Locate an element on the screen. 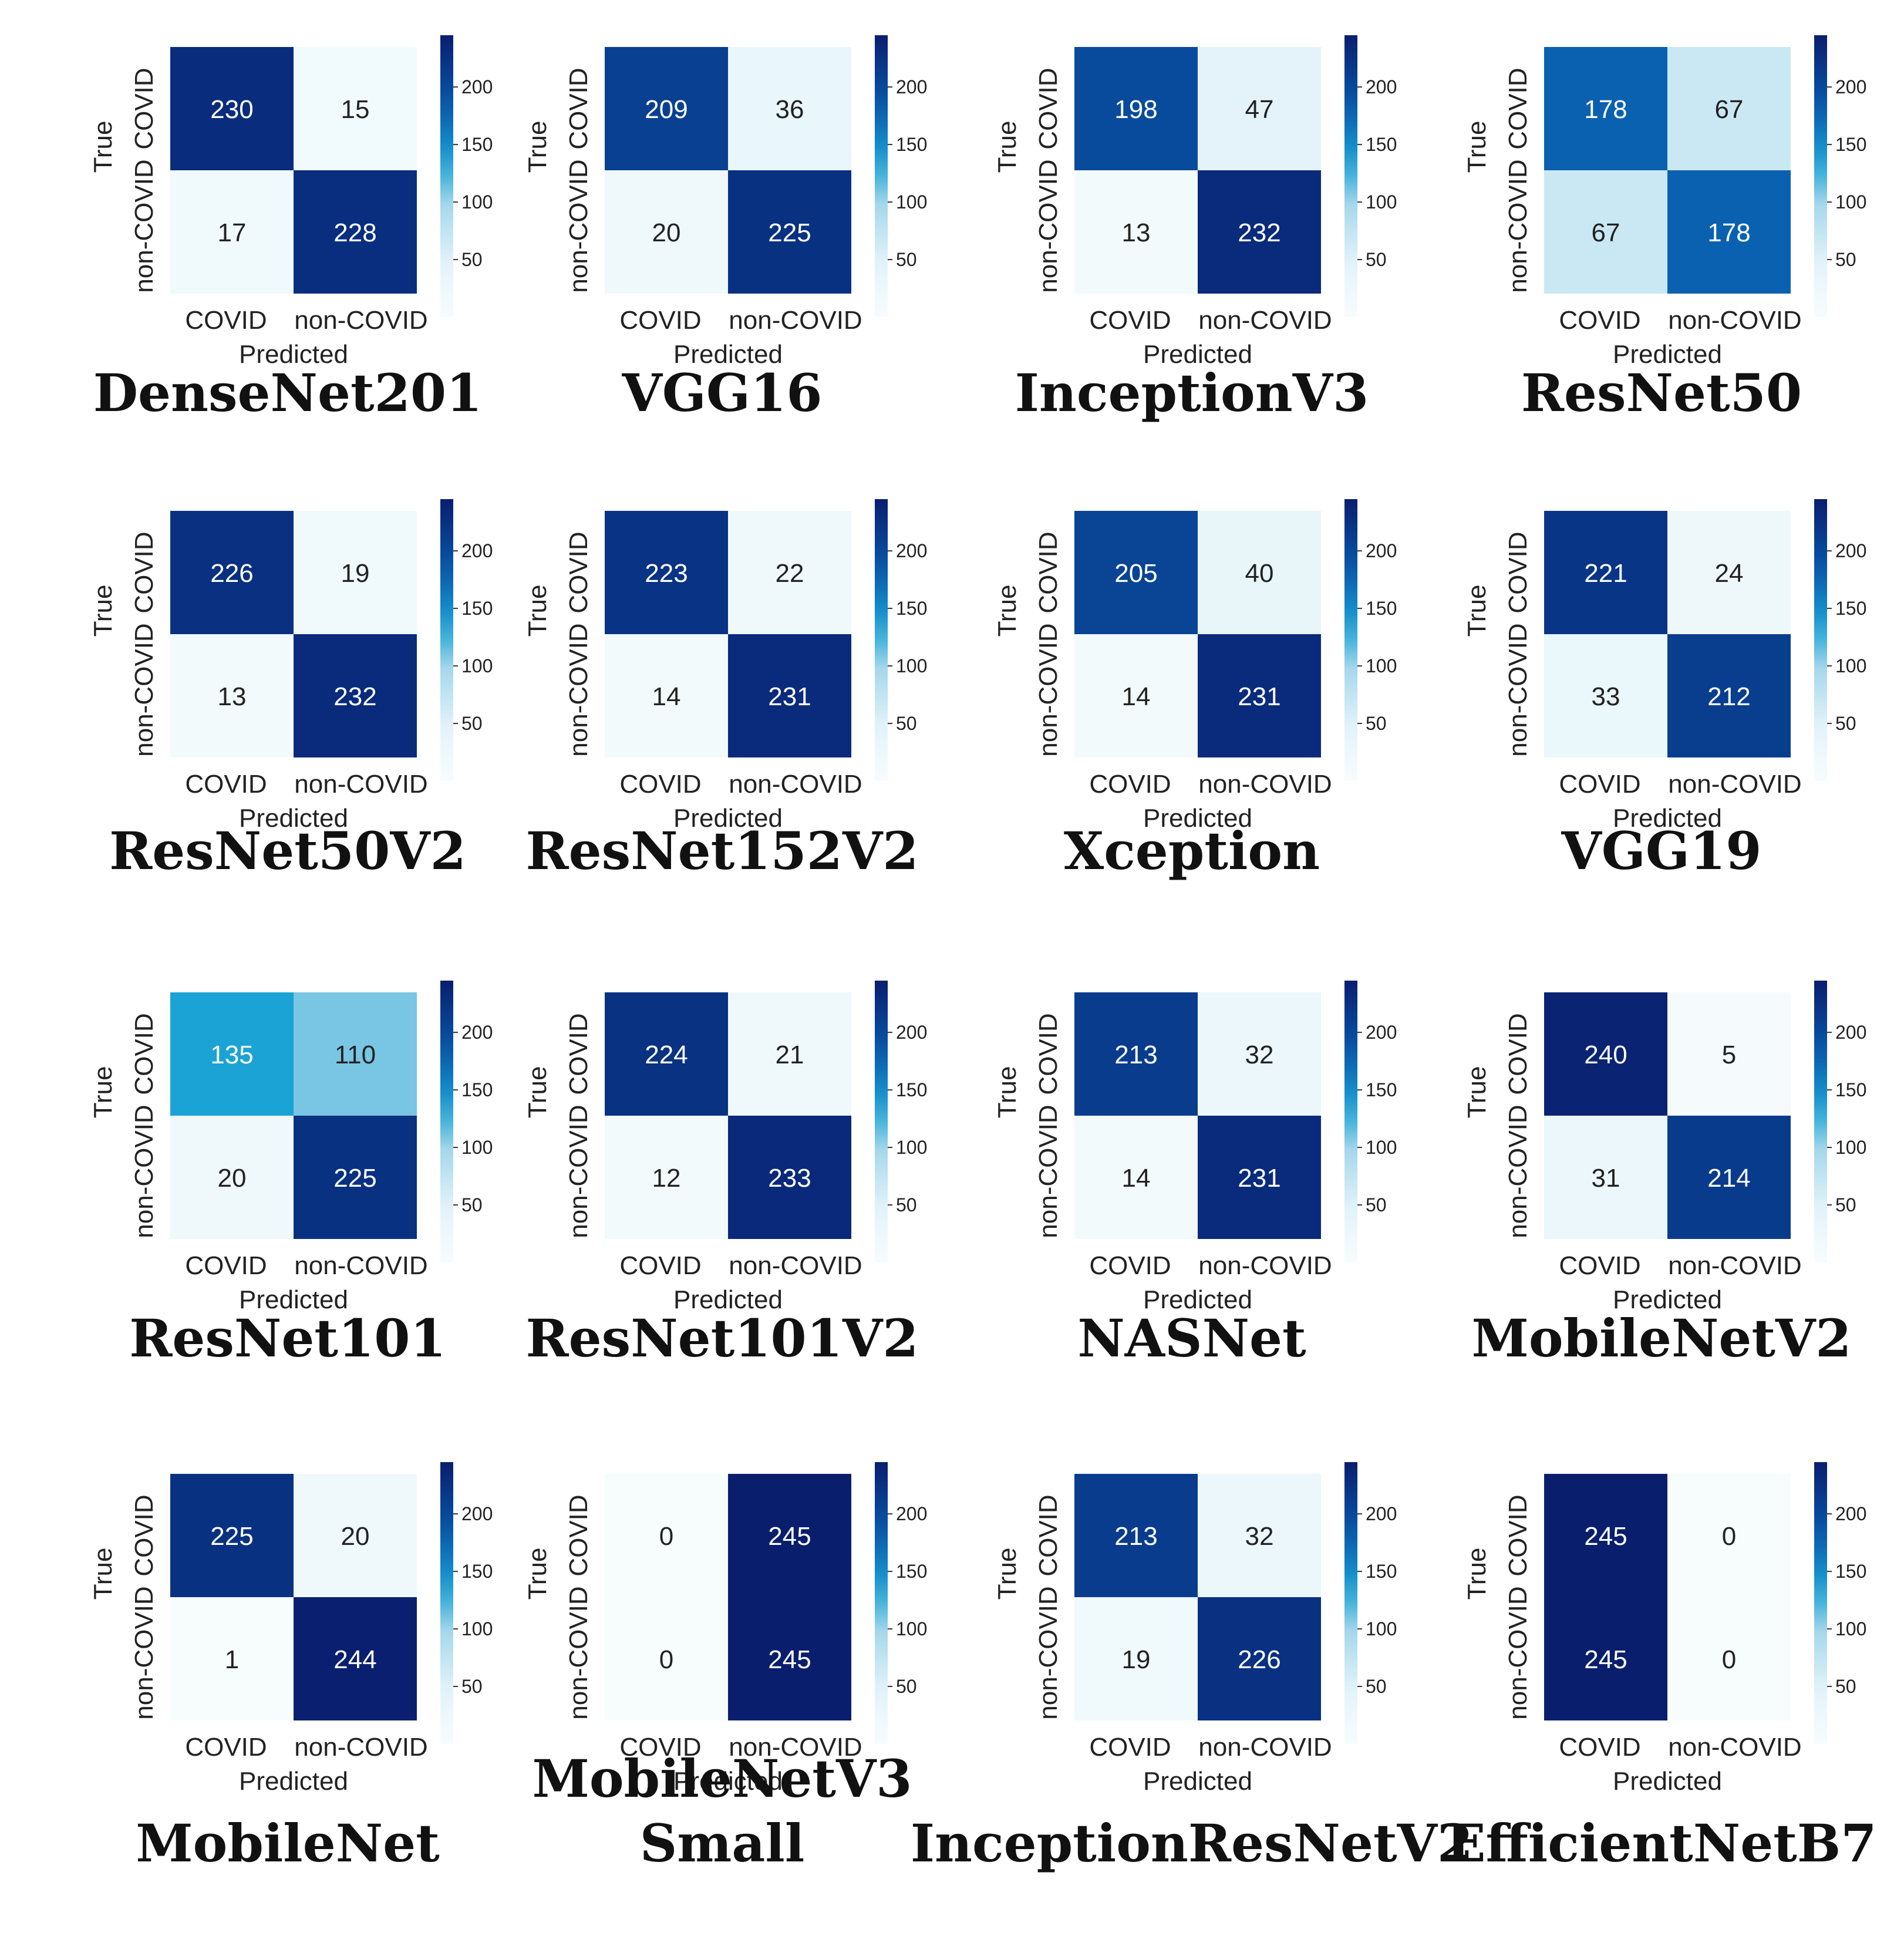 This screenshot has width=1904, height=1953. panel-title: ResNet50V2 is located at coordinates (287, 851).